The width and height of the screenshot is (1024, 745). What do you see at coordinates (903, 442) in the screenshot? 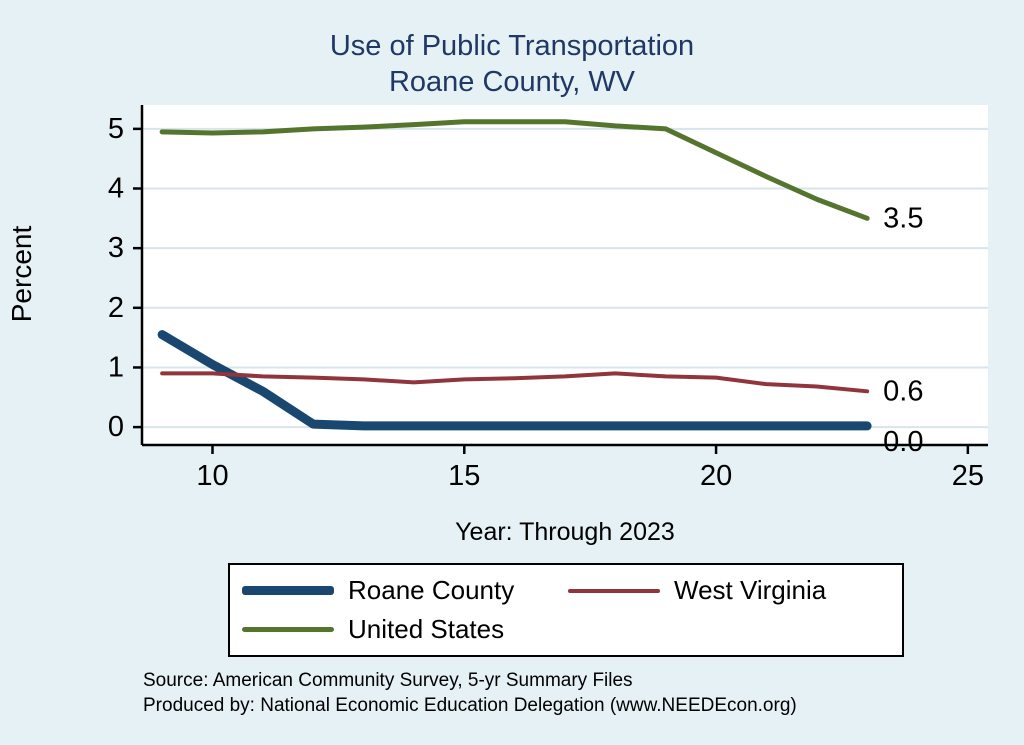
I see `end-label-roane-county: 0.0` at bounding box center [903, 442].